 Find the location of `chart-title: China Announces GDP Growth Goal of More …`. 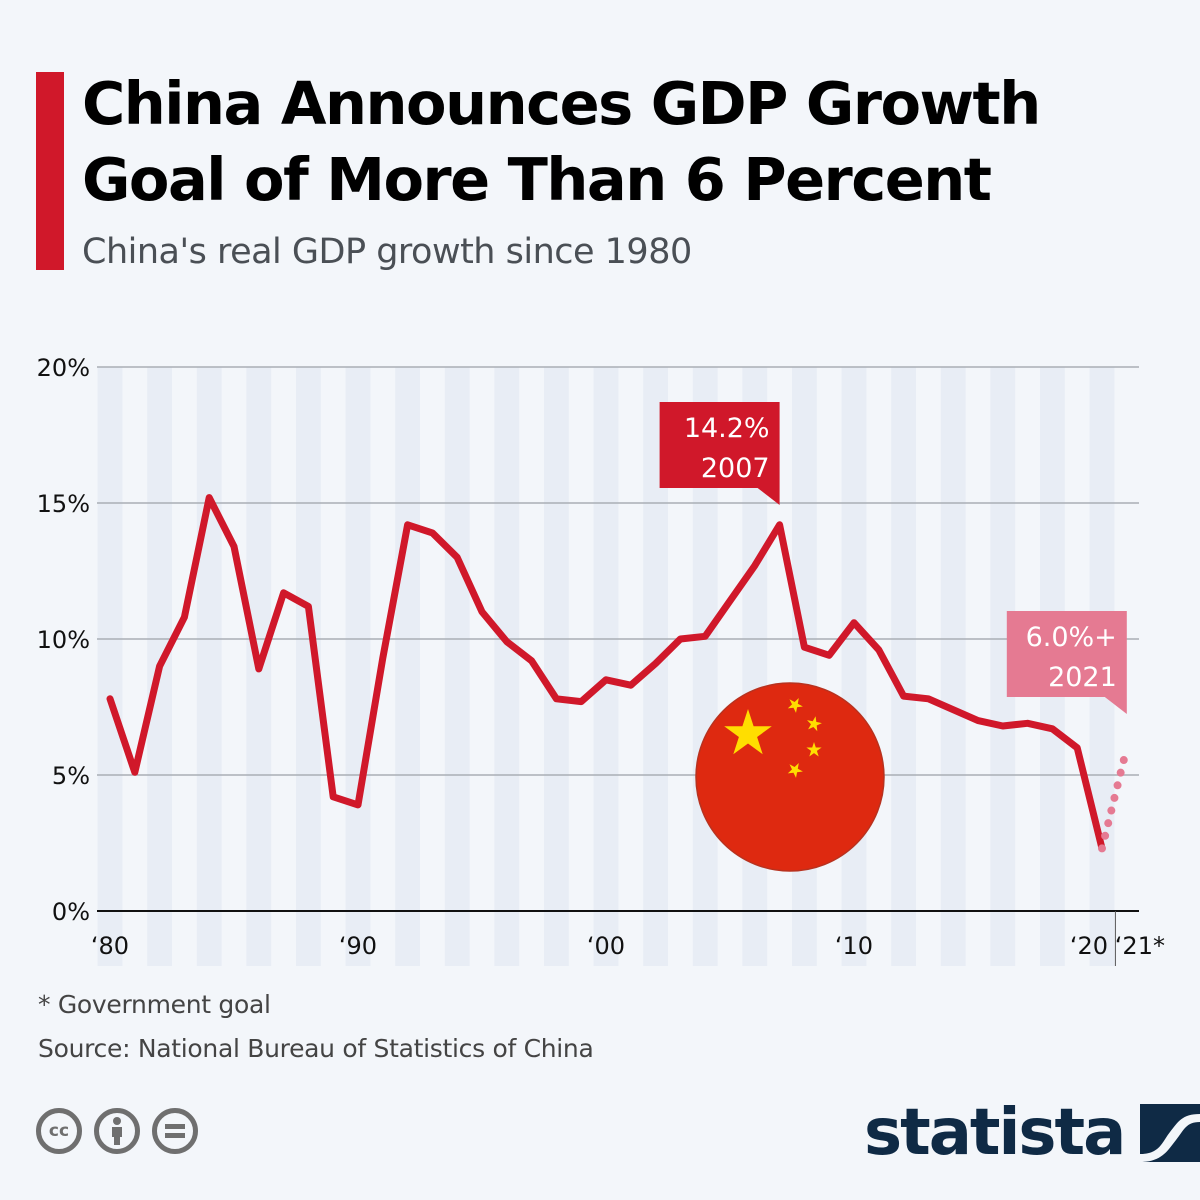

chart-title: China Announces GDP Growth Goal of More … is located at coordinates (561, 141).